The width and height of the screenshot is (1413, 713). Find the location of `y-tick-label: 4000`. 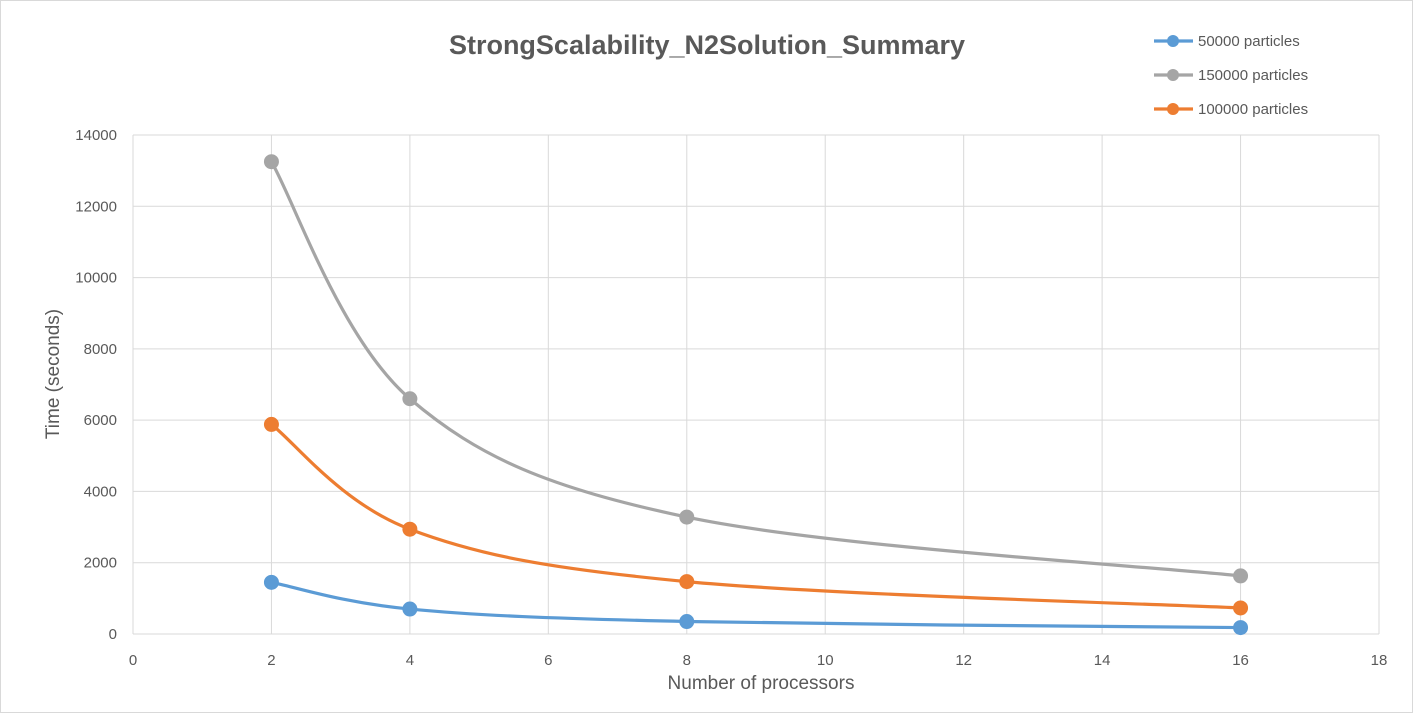

y-tick-label: 4000 is located at coordinates (100, 491).